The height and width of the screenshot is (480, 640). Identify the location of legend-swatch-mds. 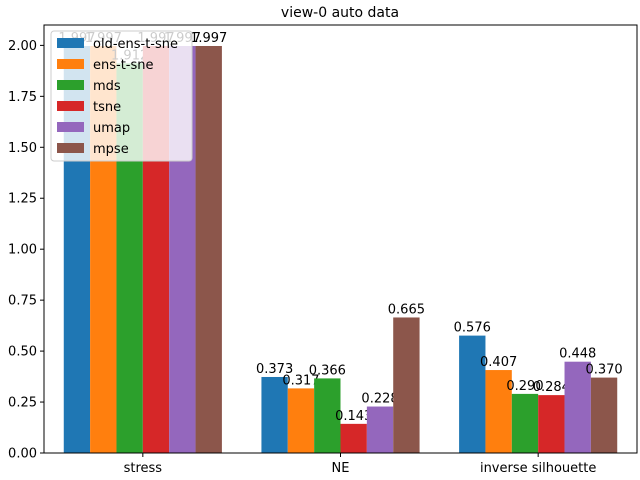
(70, 85).